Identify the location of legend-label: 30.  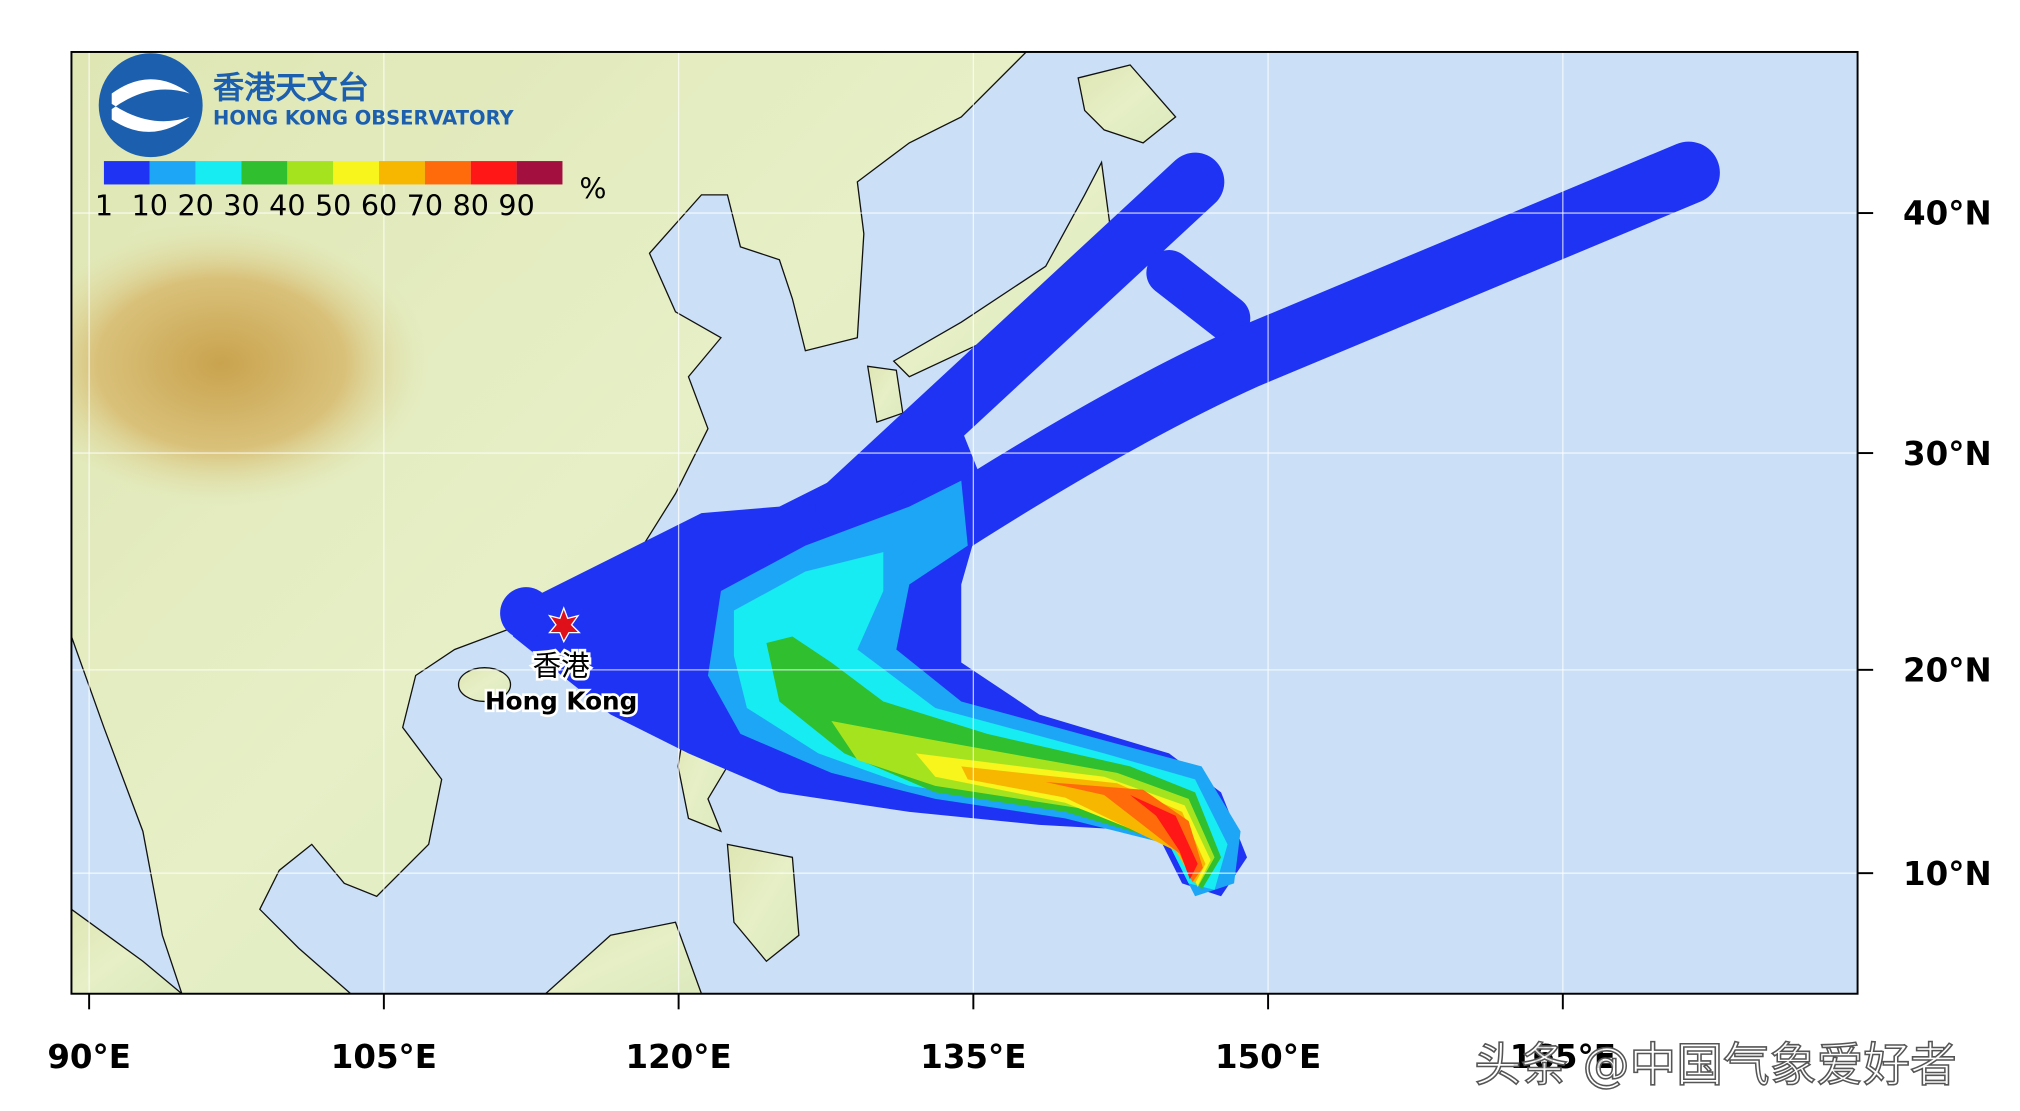
(241, 206).